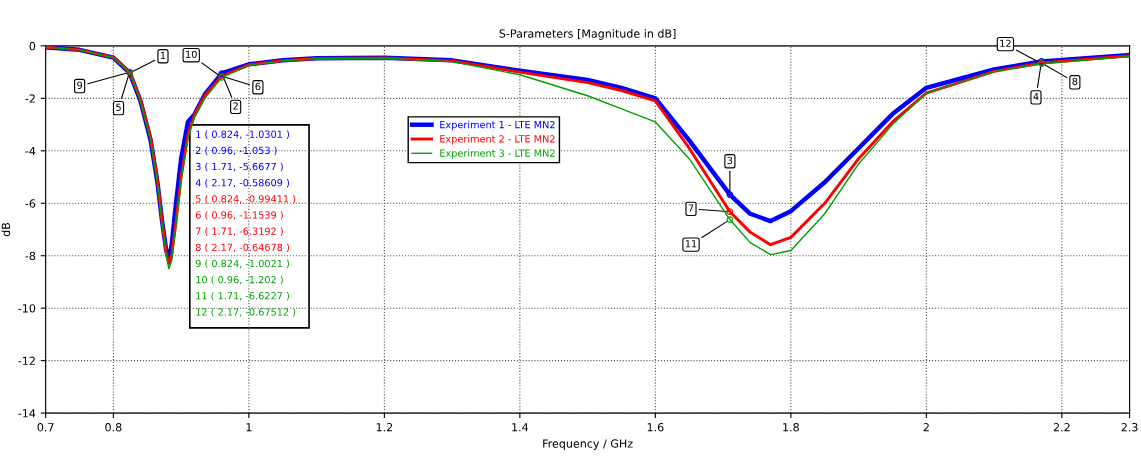  I want to click on y-tick-label: -12, so click(26, 360).